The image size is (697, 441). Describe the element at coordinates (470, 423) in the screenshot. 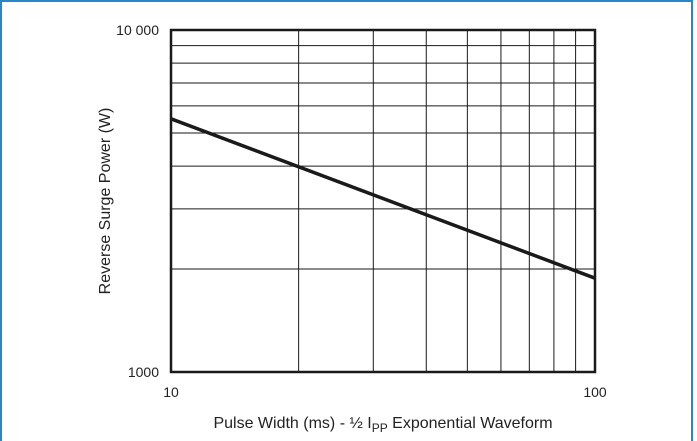

I see `x-axis-title-suffix: Exponential Waveform` at that location.